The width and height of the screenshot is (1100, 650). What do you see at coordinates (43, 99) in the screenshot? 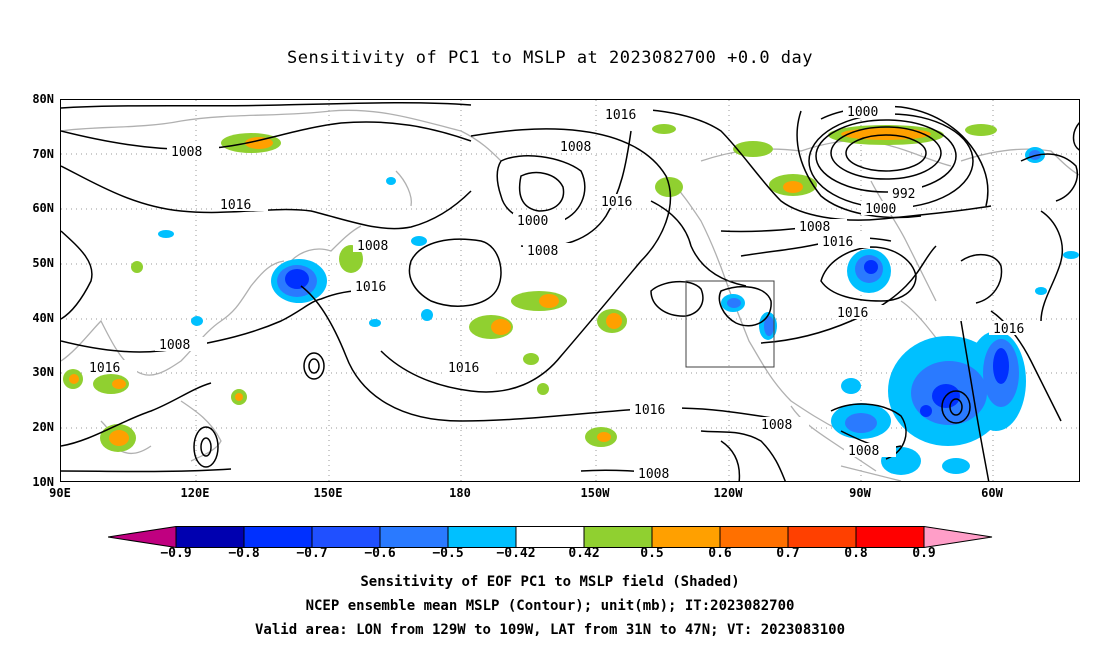
I see `lat-label-80n: 80N` at bounding box center [43, 99].